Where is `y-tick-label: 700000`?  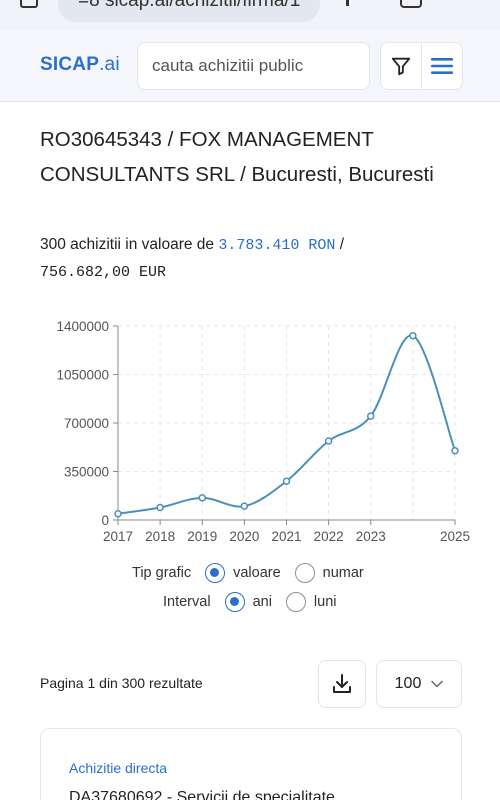
y-tick-label: 700000 is located at coordinates (86, 423).